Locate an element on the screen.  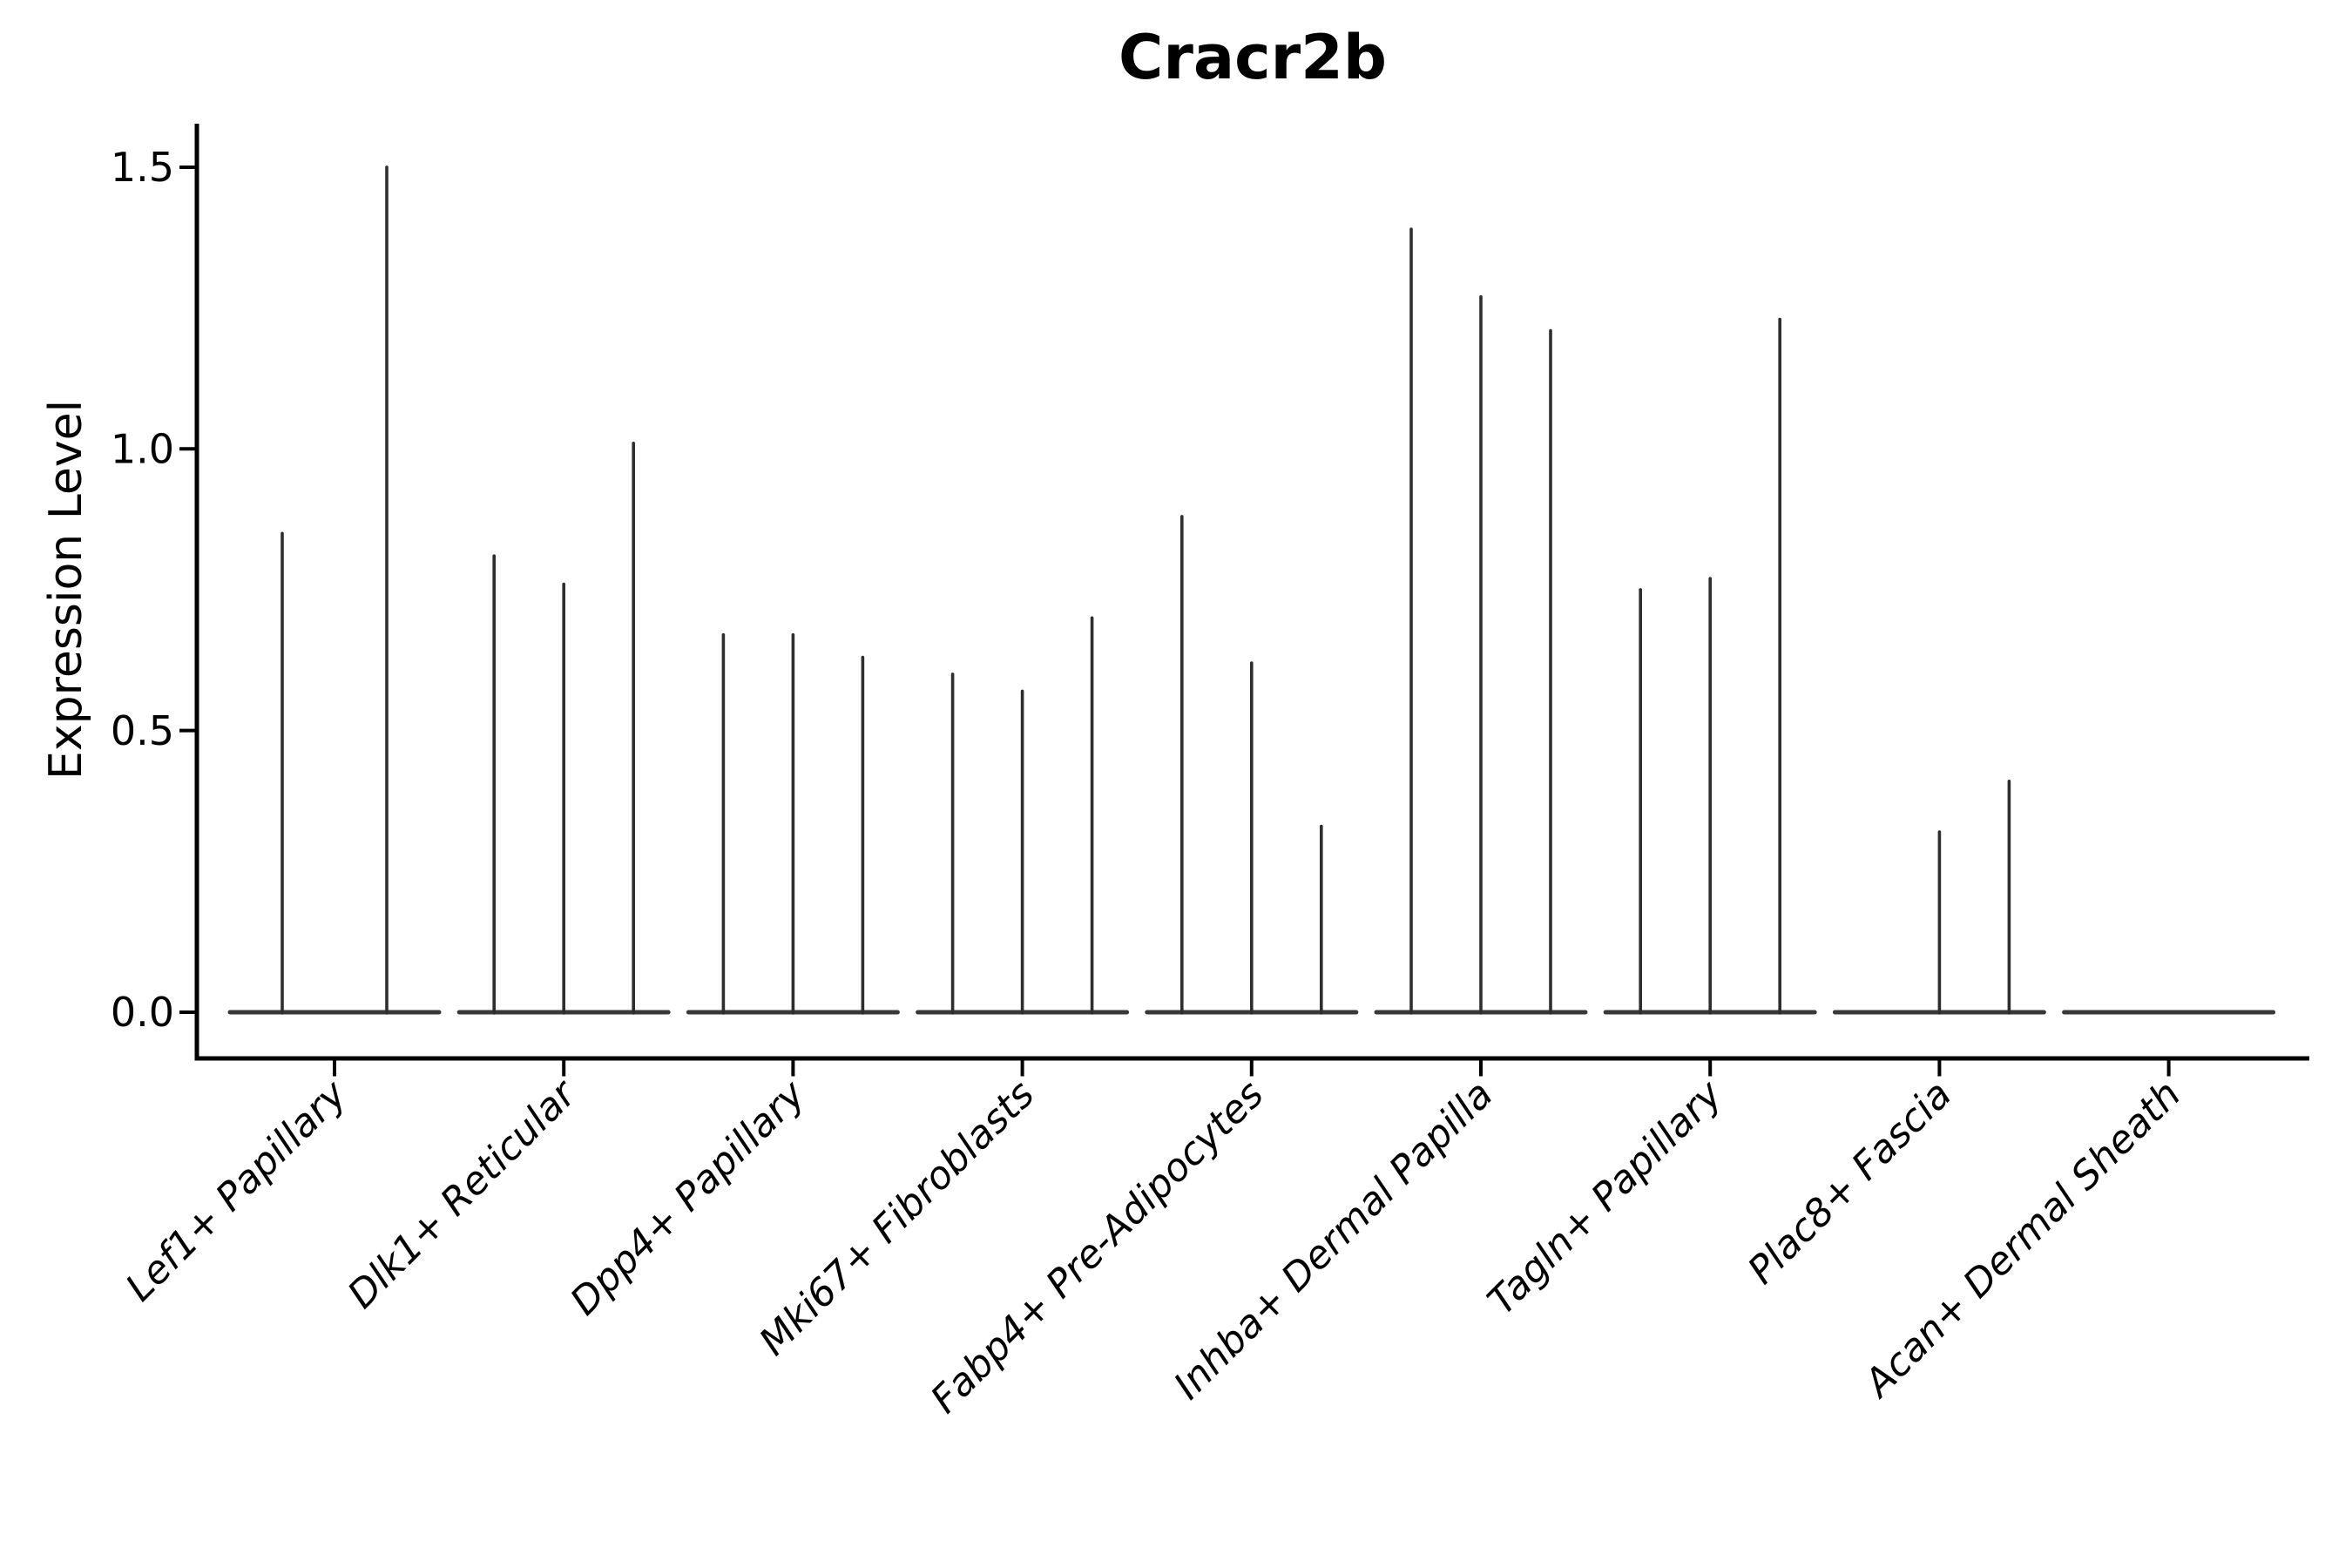
chart-title: Cracr2b is located at coordinates (1253, 58).